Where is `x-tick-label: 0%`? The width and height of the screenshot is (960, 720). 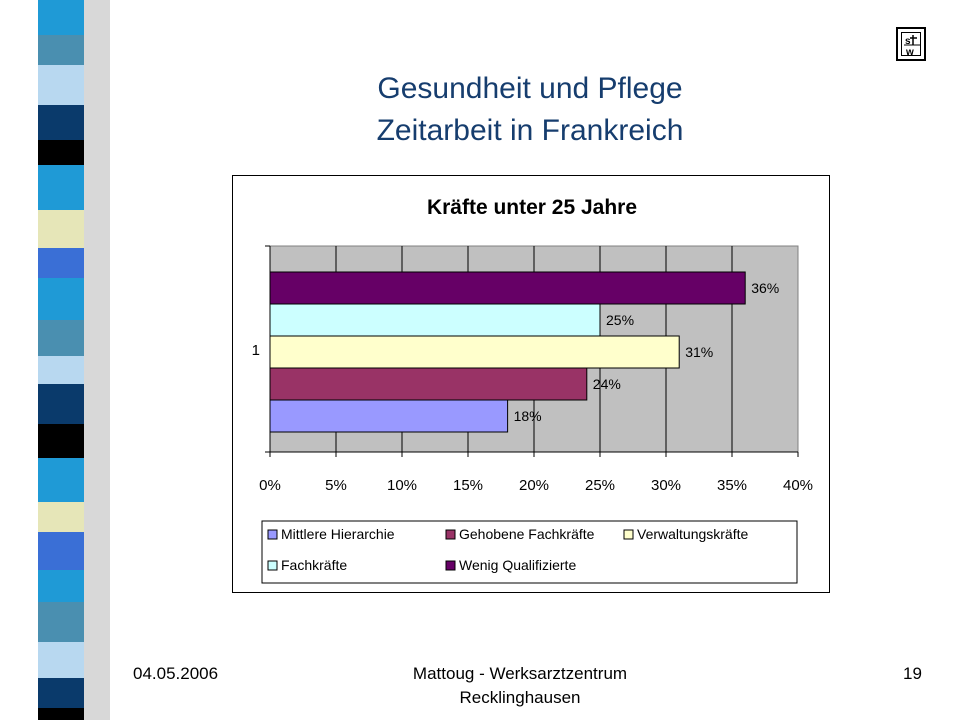 x-tick-label: 0% is located at coordinates (270, 485).